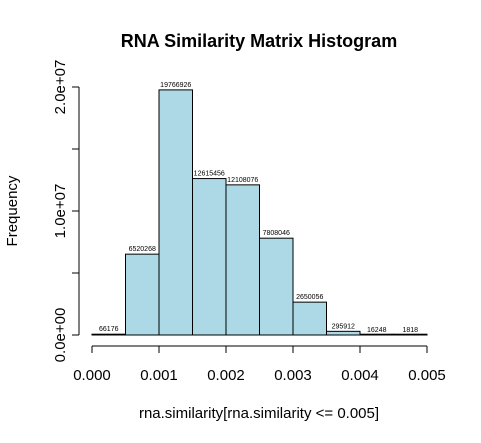  I want to click on bar-count-label: 12108076, so click(242, 180).